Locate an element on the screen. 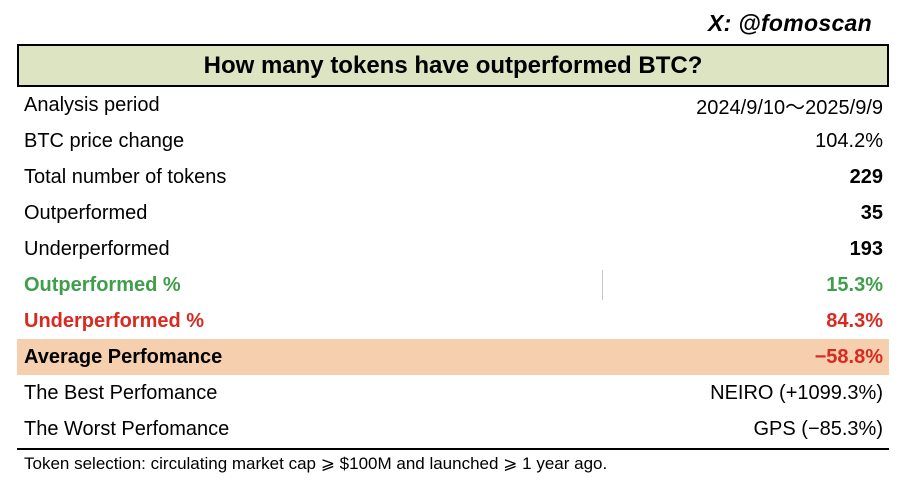 This screenshot has height=498, width=908. row-label: Average Perfomance is located at coordinates (123, 356).